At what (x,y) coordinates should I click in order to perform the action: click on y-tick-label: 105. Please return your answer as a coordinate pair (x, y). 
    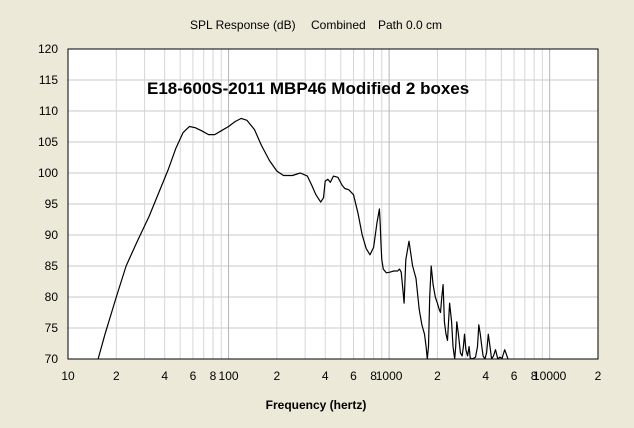
    Looking at the image, I should click on (48, 142).